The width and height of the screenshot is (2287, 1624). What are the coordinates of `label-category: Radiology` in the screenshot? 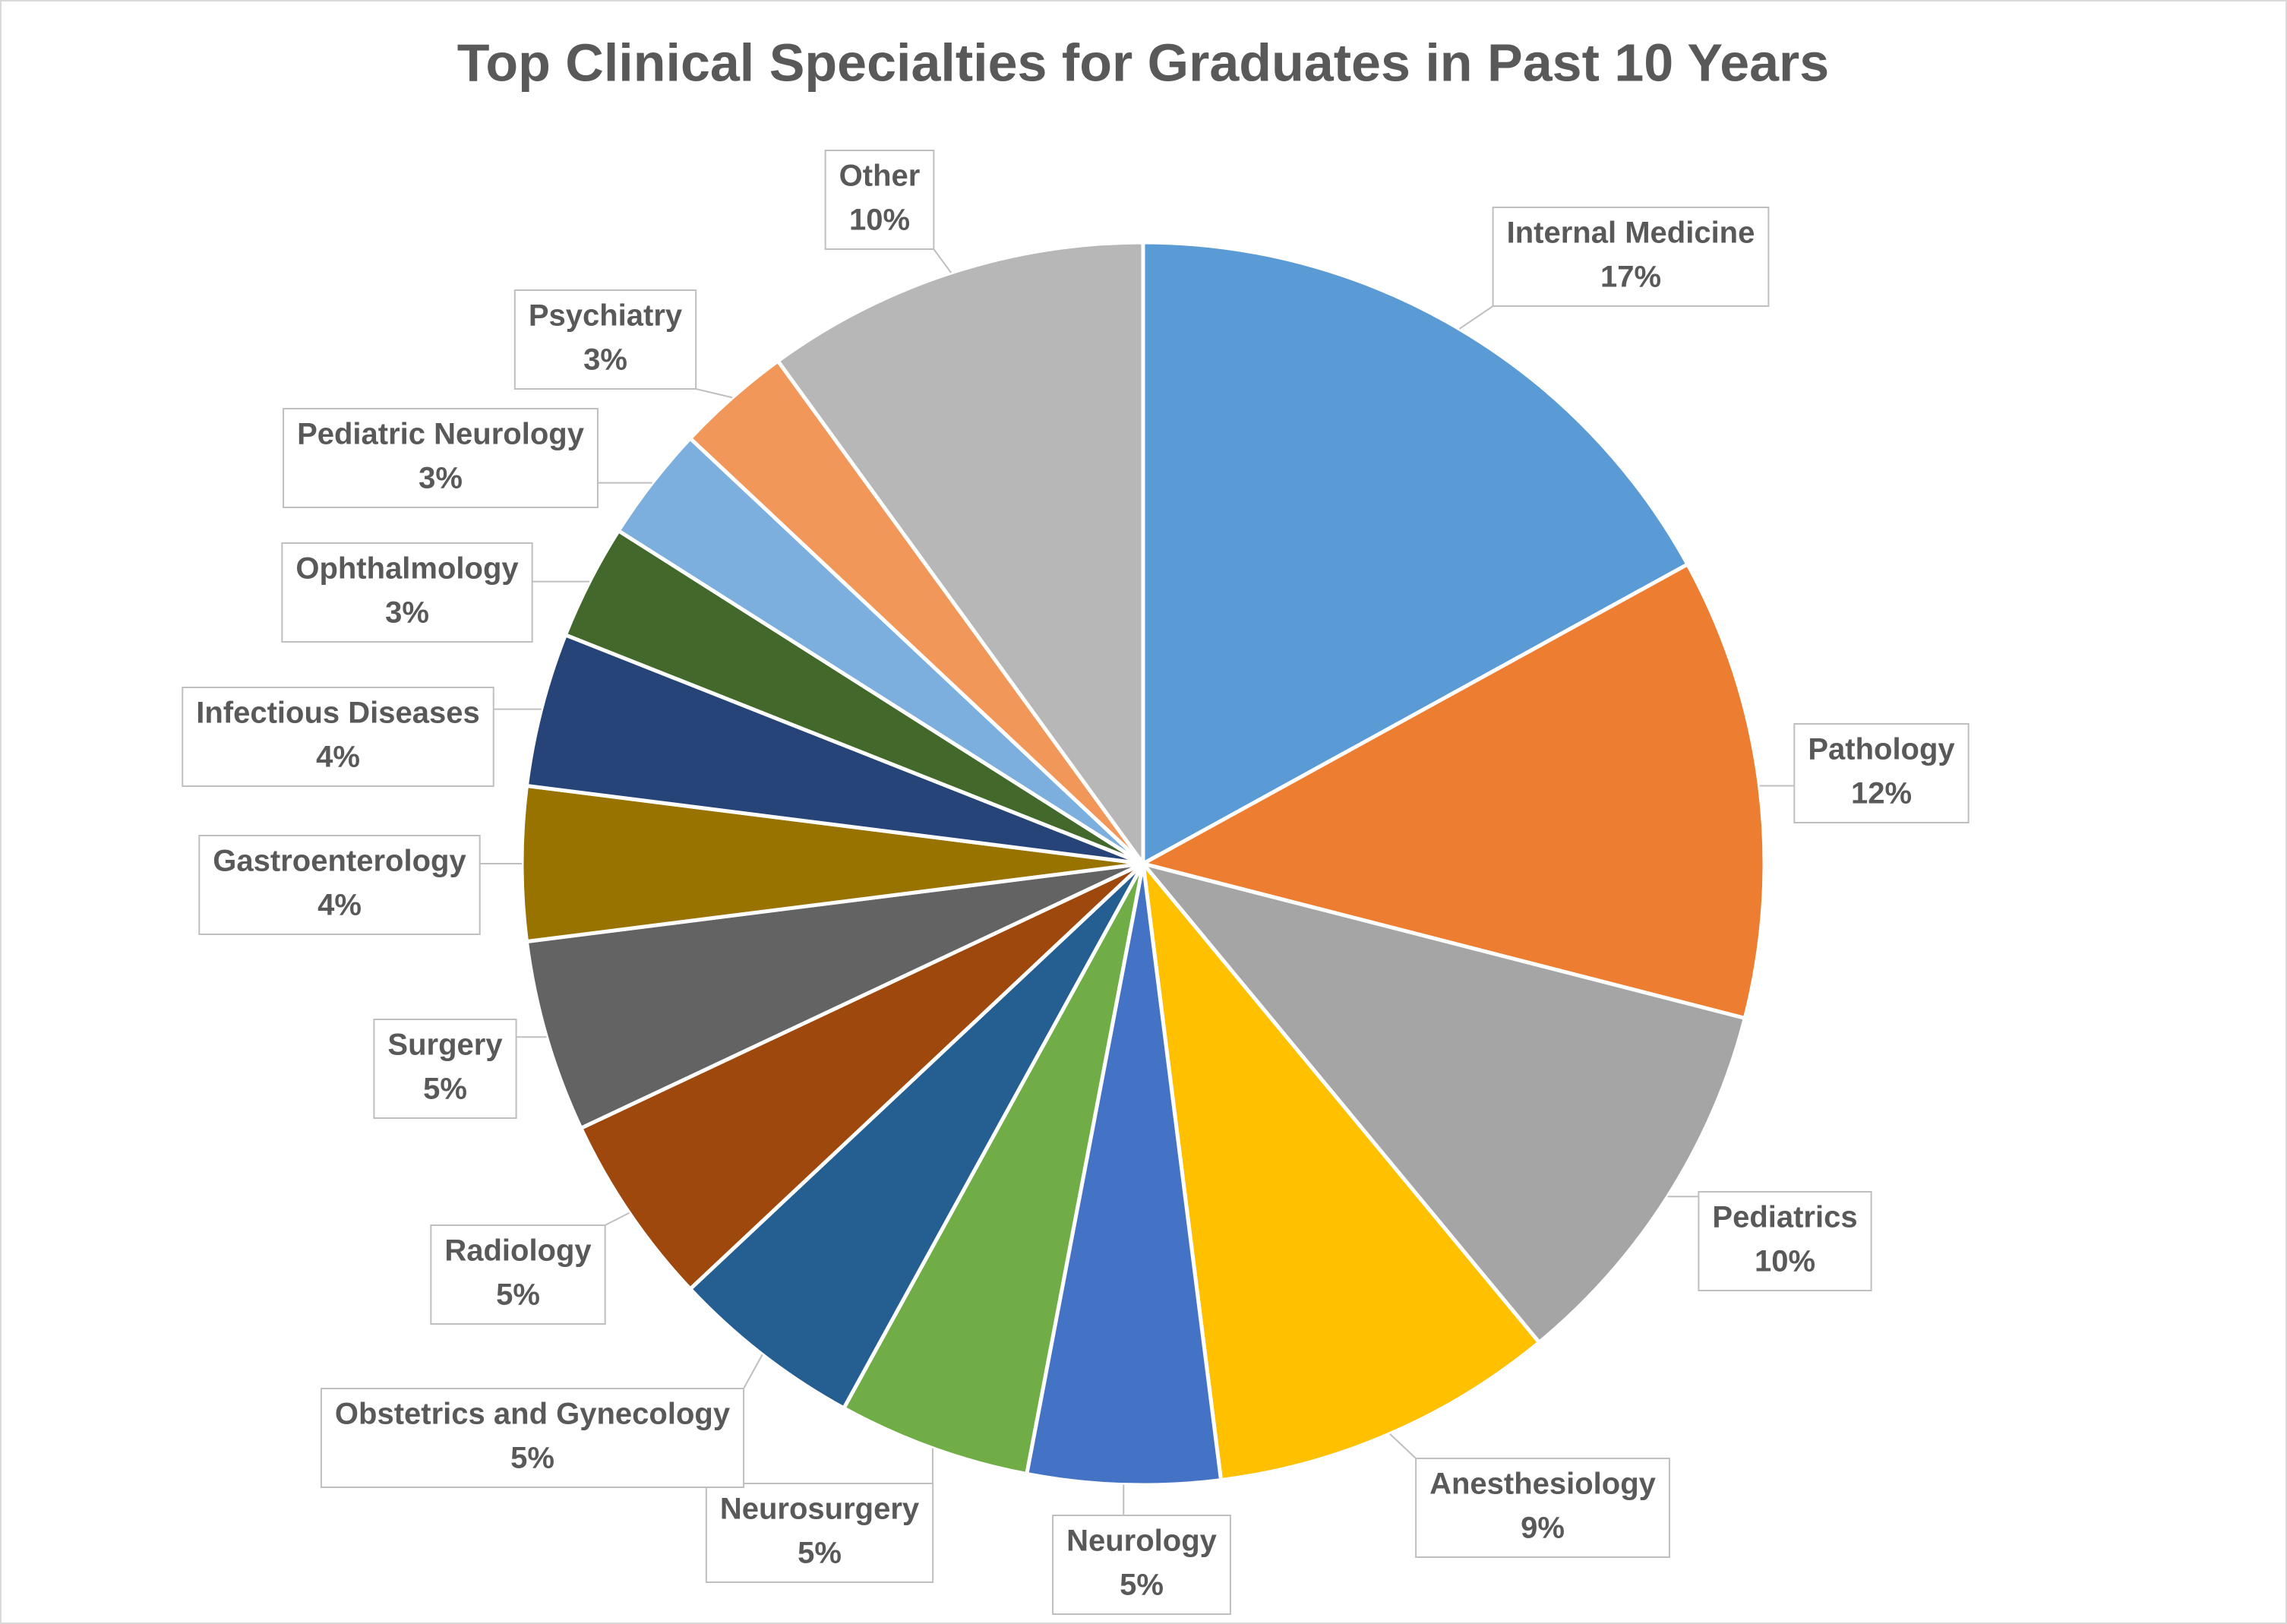 It's located at (518, 1251).